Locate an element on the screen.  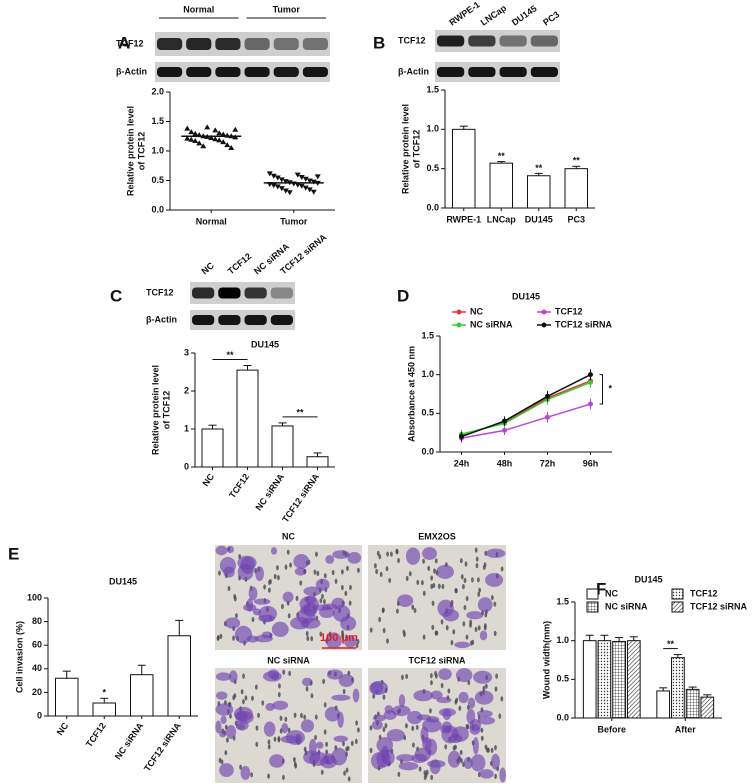
y-axis-label: Cell invasion (%) is located at coordinates (19, 657).